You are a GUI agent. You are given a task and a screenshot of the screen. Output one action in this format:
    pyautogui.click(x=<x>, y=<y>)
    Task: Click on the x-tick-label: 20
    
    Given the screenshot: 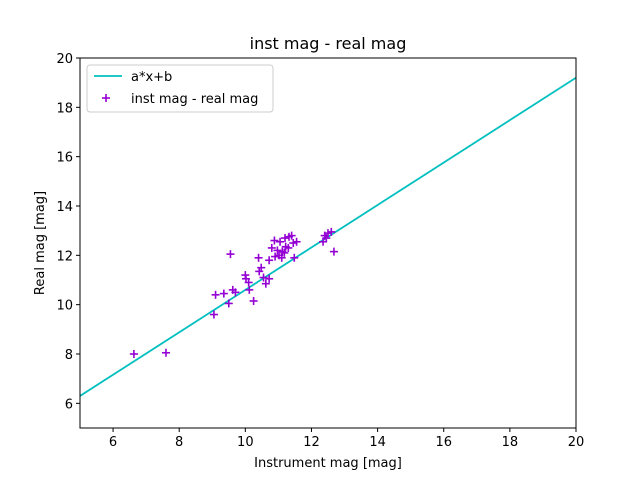 What is the action you would take?
    pyautogui.click(x=576, y=442)
    